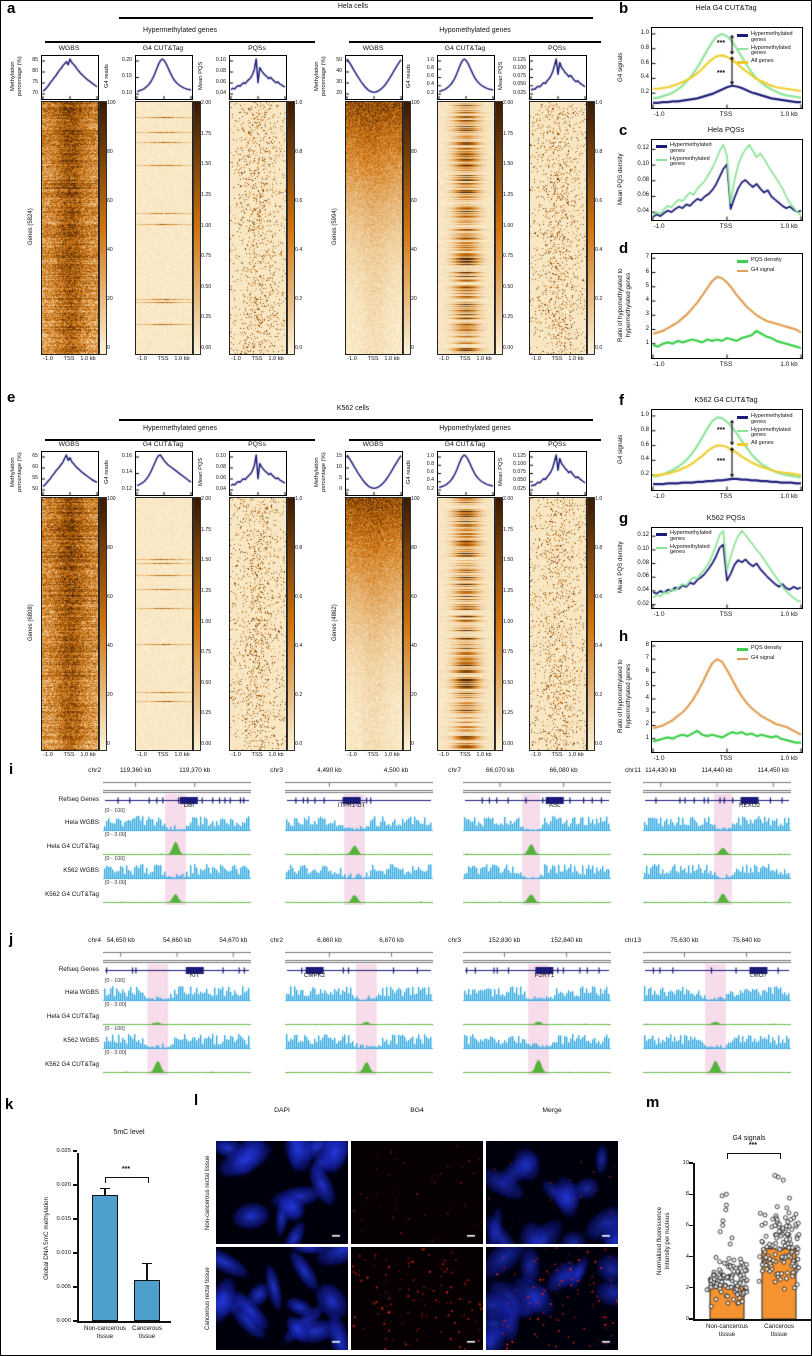 The height and width of the screenshot is (1356, 812). What do you see at coordinates (623, 130) in the screenshot?
I see `panel-label-c: c` at bounding box center [623, 130].